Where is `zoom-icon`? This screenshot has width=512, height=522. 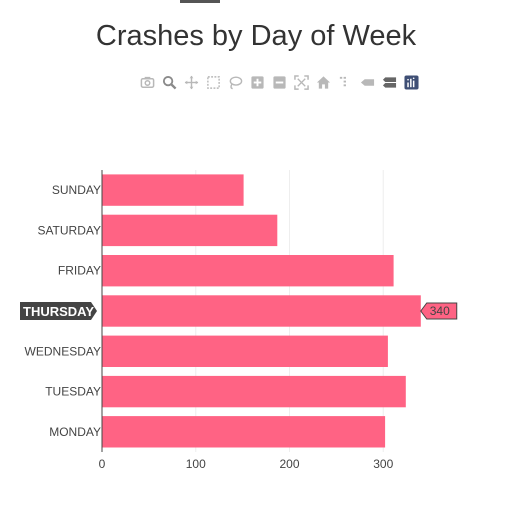 zoom-icon is located at coordinates (169, 82).